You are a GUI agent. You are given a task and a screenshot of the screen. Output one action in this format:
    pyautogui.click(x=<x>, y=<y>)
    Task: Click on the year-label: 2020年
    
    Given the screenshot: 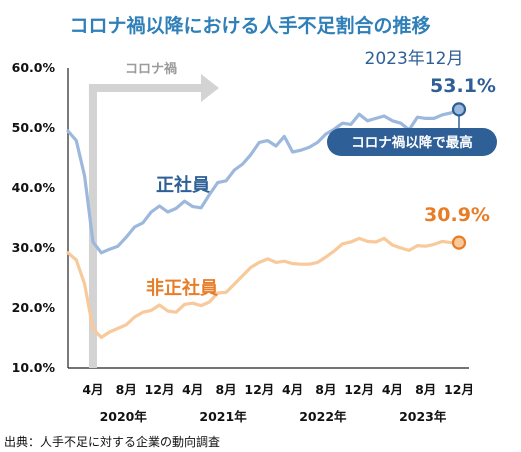 What is the action you would take?
    pyautogui.click(x=124, y=416)
    